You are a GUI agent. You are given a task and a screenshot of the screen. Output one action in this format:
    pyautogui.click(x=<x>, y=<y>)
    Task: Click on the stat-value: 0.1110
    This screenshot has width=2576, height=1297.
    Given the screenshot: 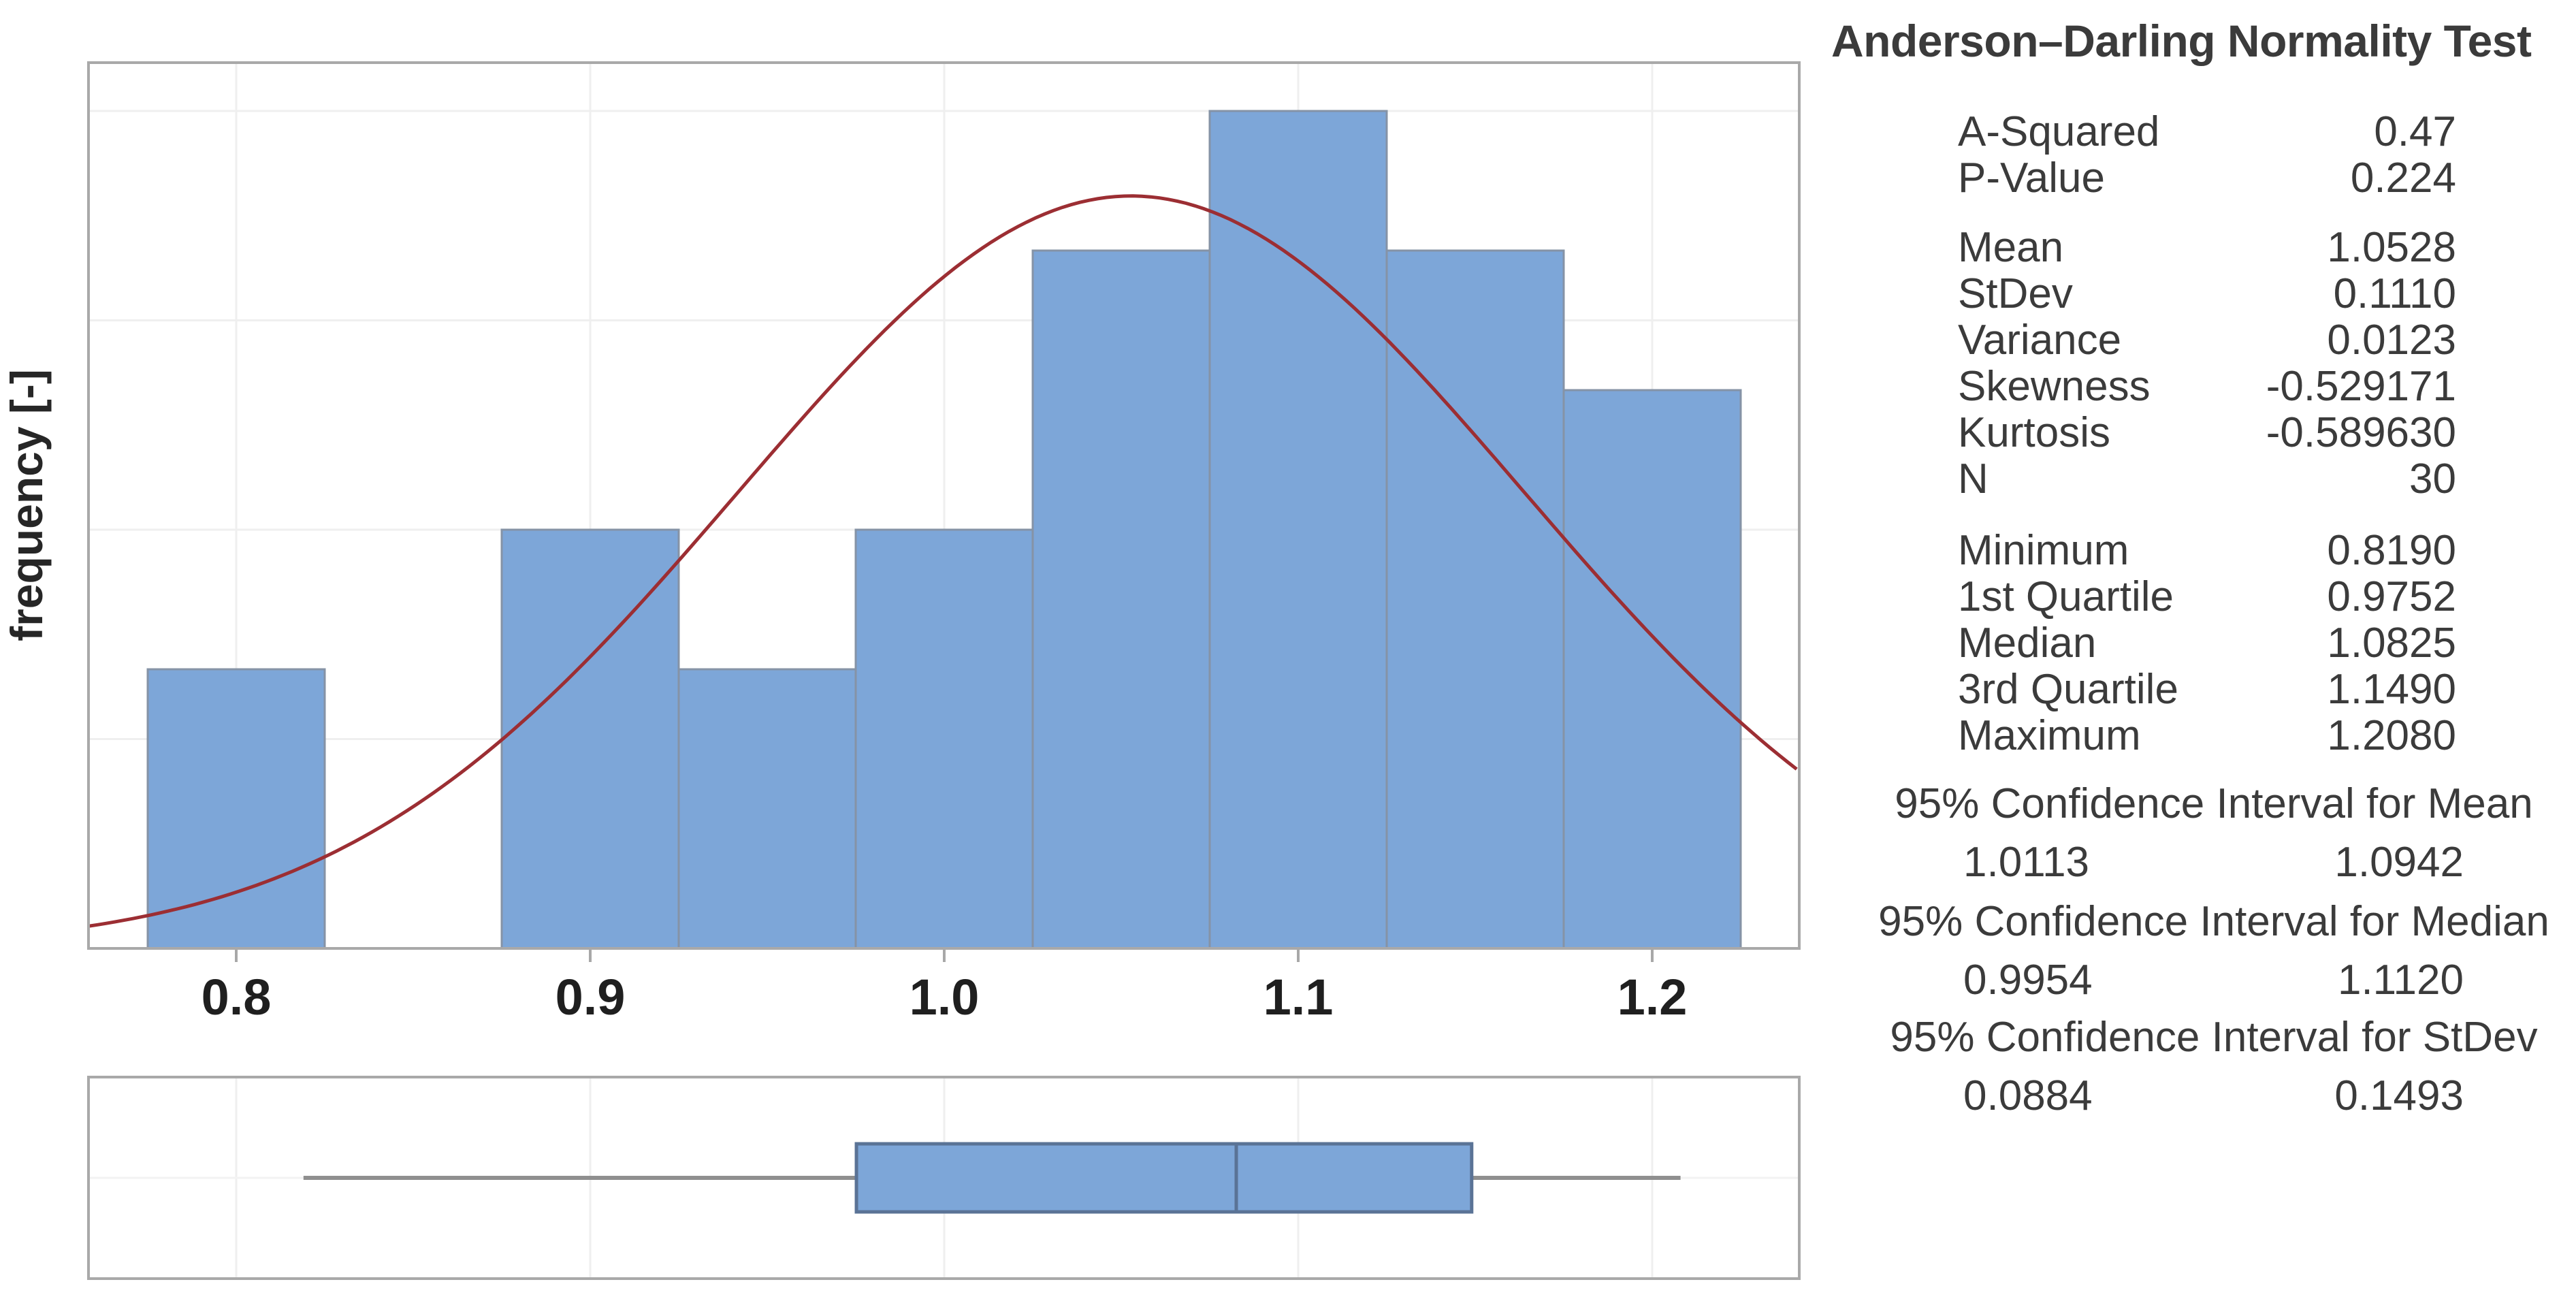 What is the action you would take?
    pyautogui.click(x=2394, y=293)
    